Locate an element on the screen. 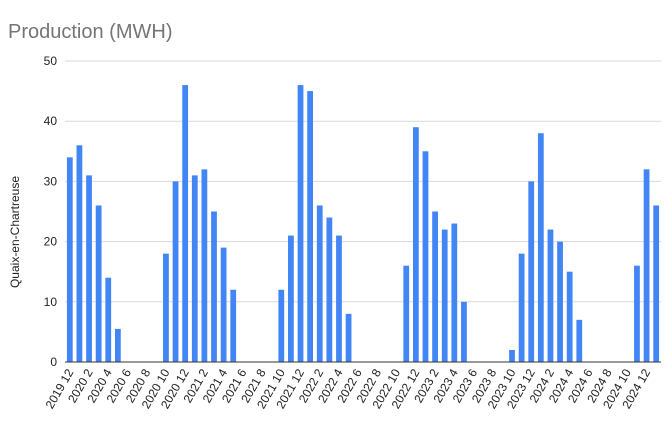 The width and height of the screenshot is (670, 430). chart-title: Production (MWH) is located at coordinates (90, 32).